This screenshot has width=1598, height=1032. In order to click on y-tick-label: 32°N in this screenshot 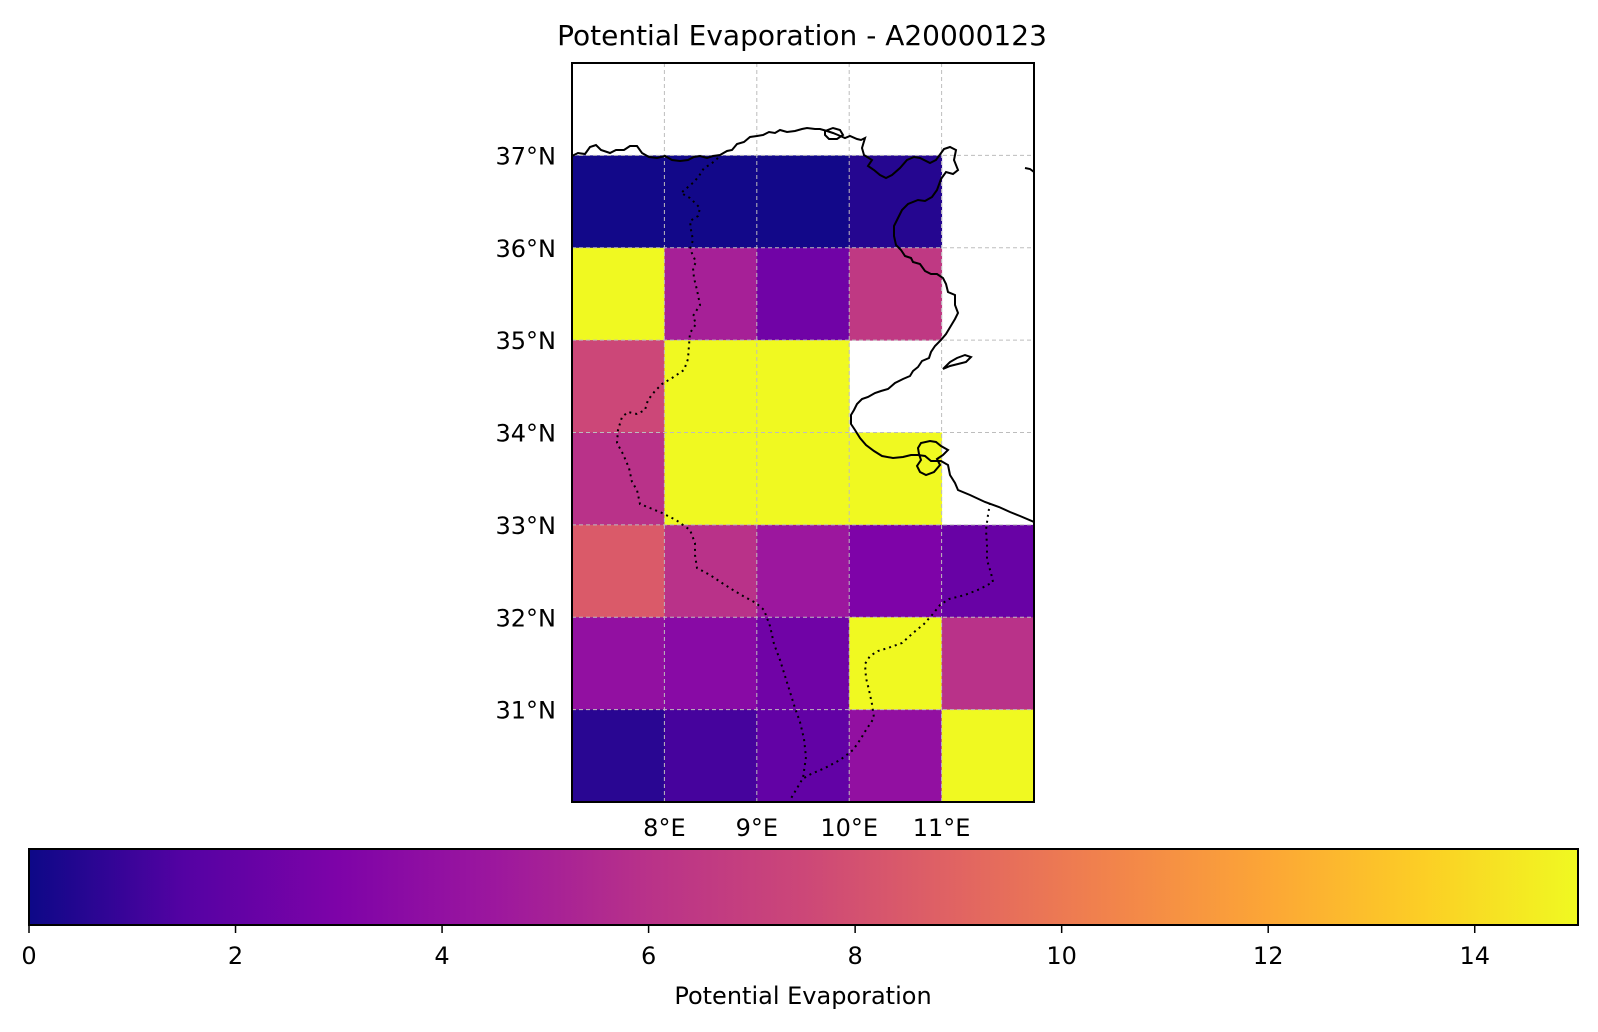, I will do `click(526, 618)`.